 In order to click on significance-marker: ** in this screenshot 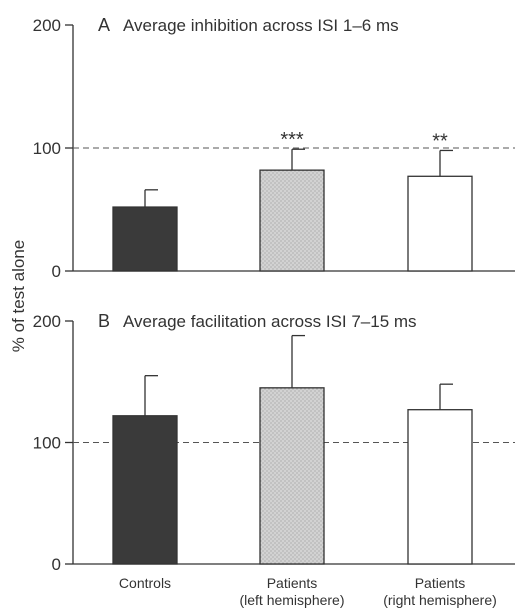, I will do `click(440, 141)`.